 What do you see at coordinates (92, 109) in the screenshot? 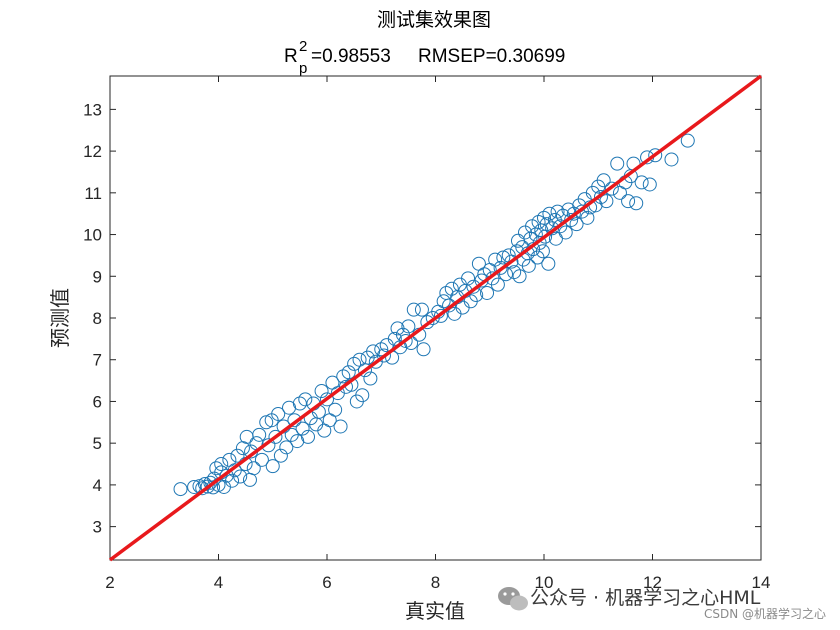
I see `y-tick-label: 13` at bounding box center [92, 109].